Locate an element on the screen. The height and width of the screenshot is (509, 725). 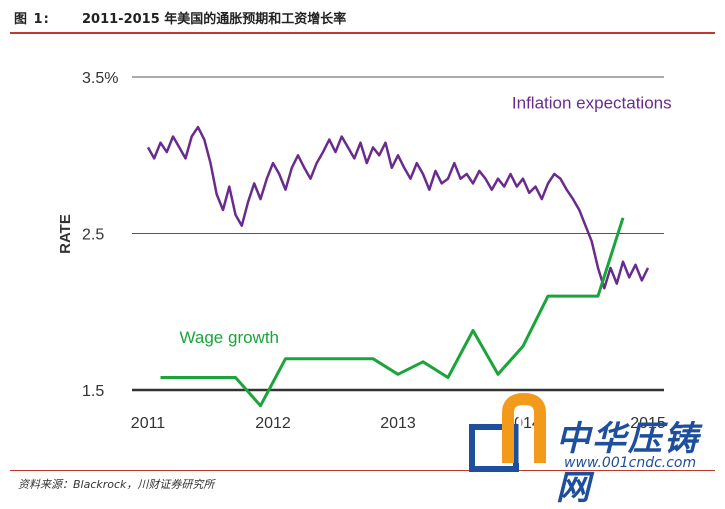
y-tick-label: 1.5 is located at coordinates (93, 391).